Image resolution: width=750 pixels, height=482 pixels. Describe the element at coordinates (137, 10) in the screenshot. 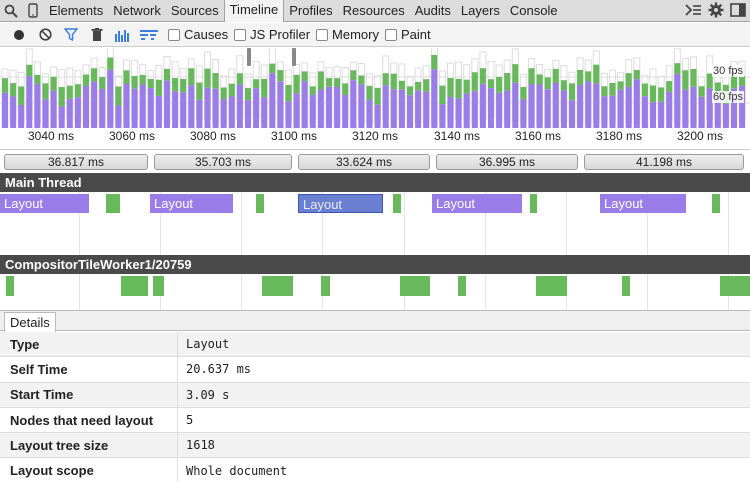

I see `tab-network: Network` at that location.